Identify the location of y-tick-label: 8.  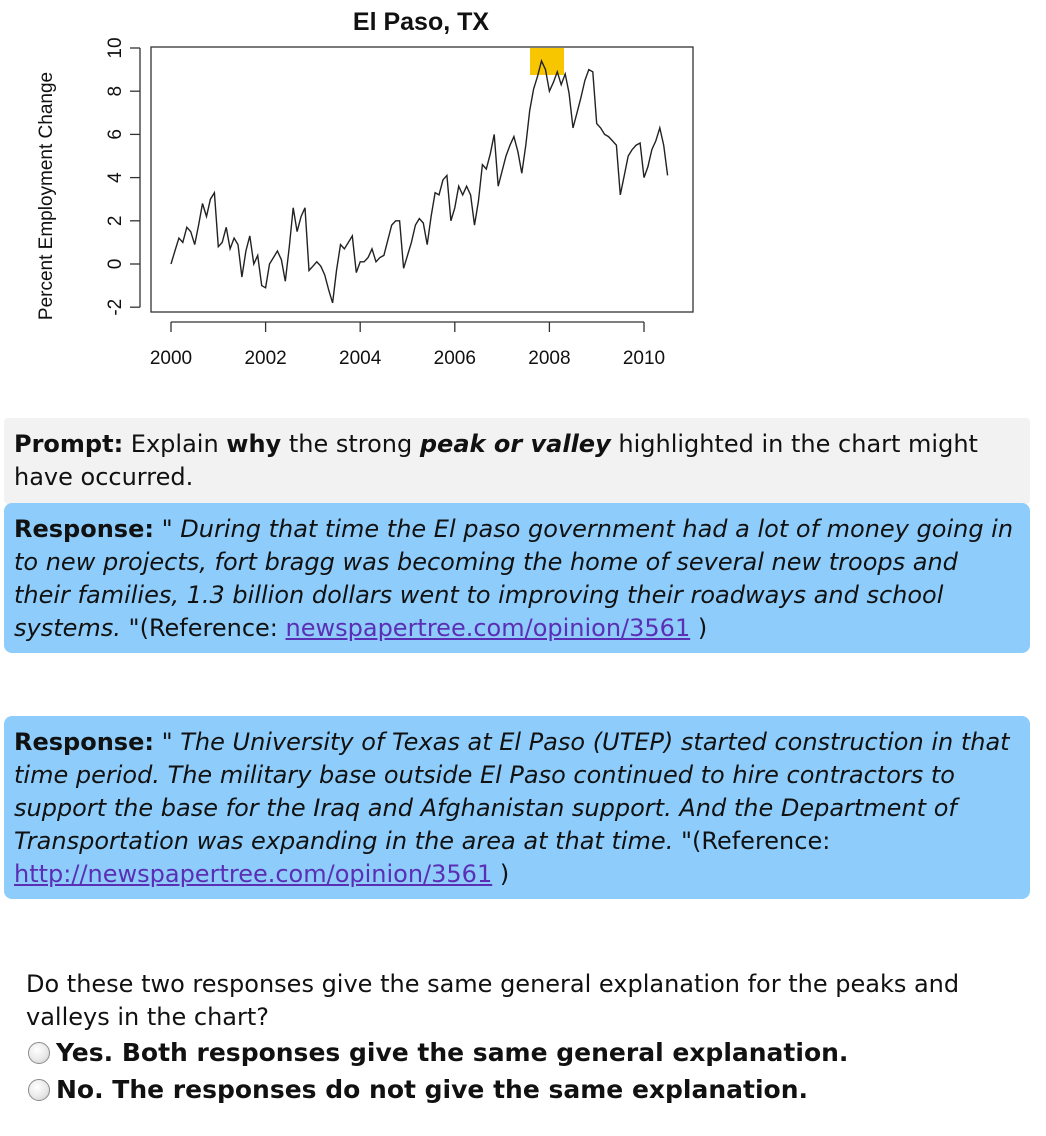
(115, 91).